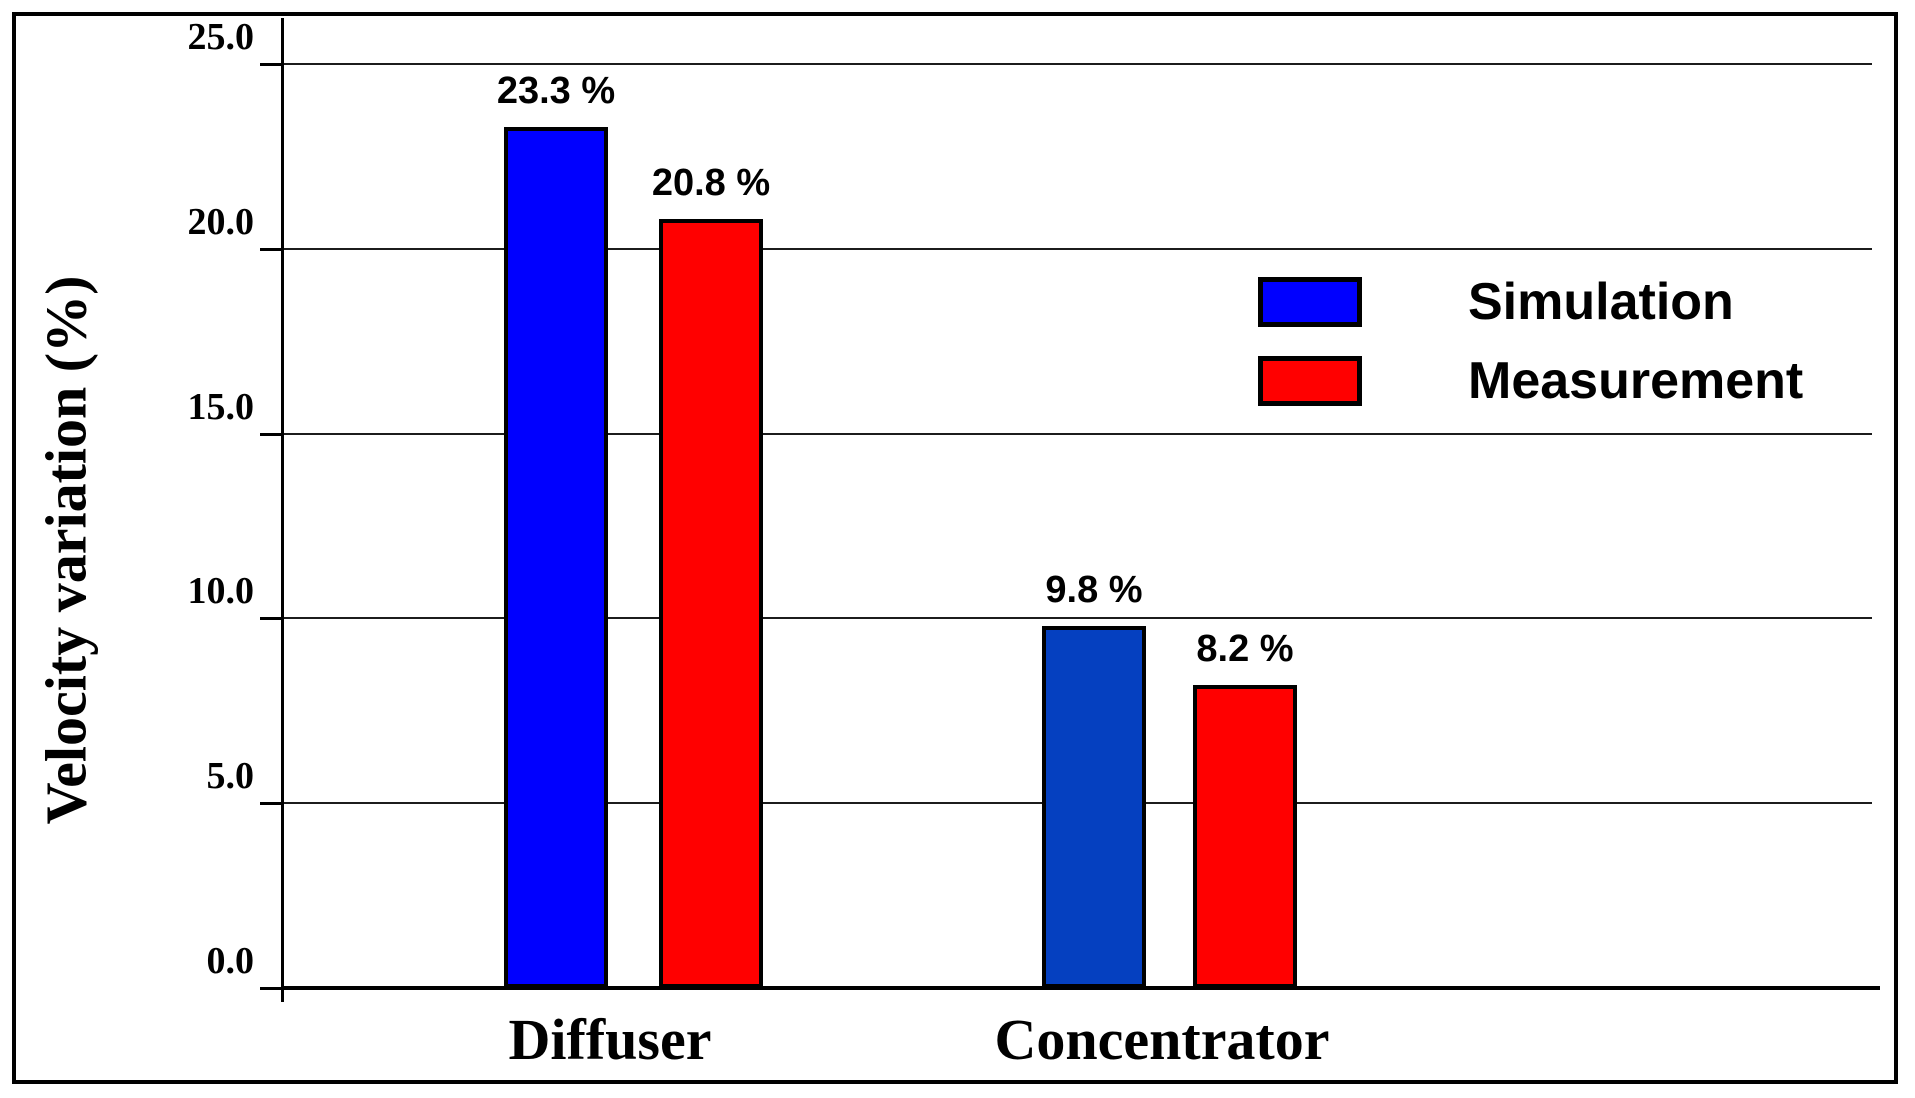 The image size is (1915, 1098). What do you see at coordinates (221, 406) in the screenshot?
I see `y-tick-label-15.0: 15.0` at bounding box center [221, 406].